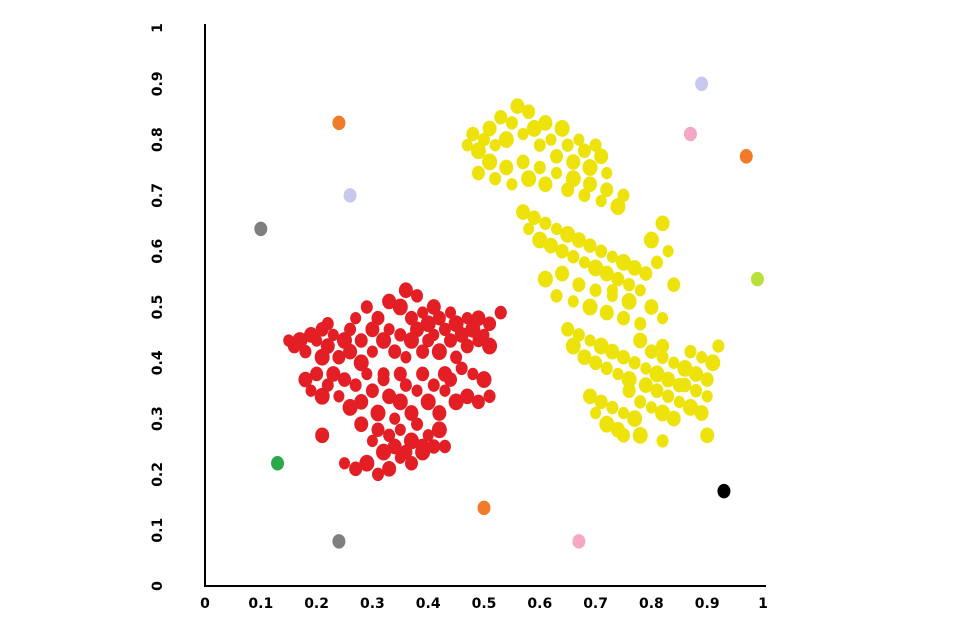  I want to click on x-tick-label: 0.7, so click(595, 604).